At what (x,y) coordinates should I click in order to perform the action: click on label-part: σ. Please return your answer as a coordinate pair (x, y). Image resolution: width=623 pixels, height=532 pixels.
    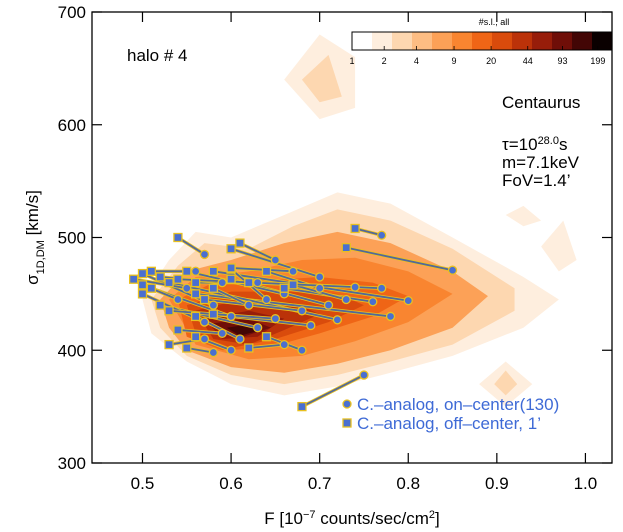
    Looking at the image, I should click on (32, 279).